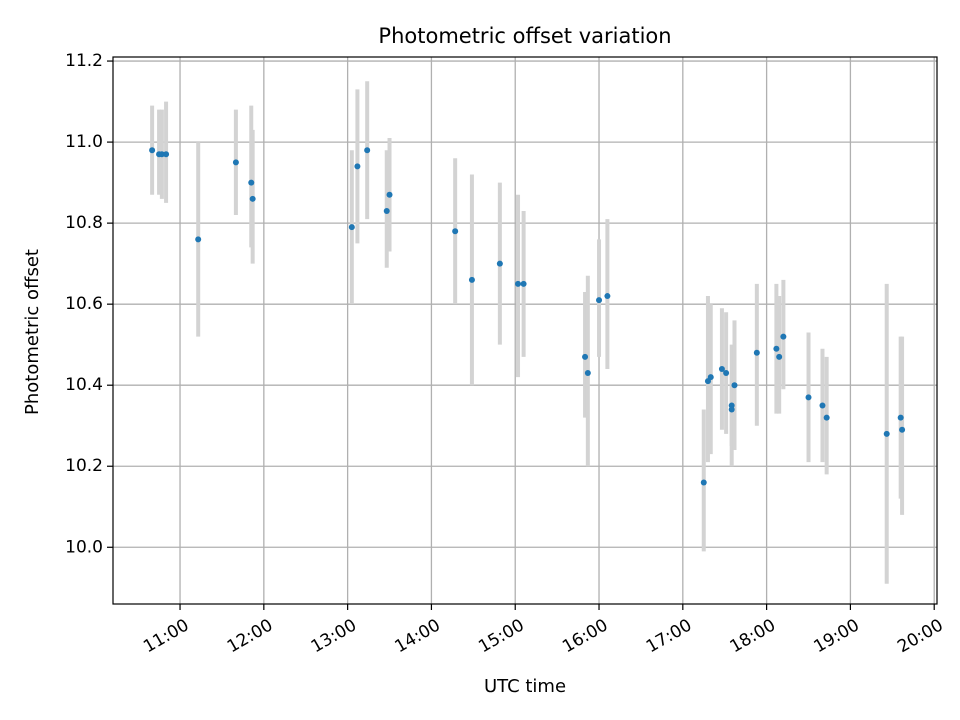 The width and height of the screenshot is (960, 720). I want to click on y-tick-label: 10.4, so click(84, 385).